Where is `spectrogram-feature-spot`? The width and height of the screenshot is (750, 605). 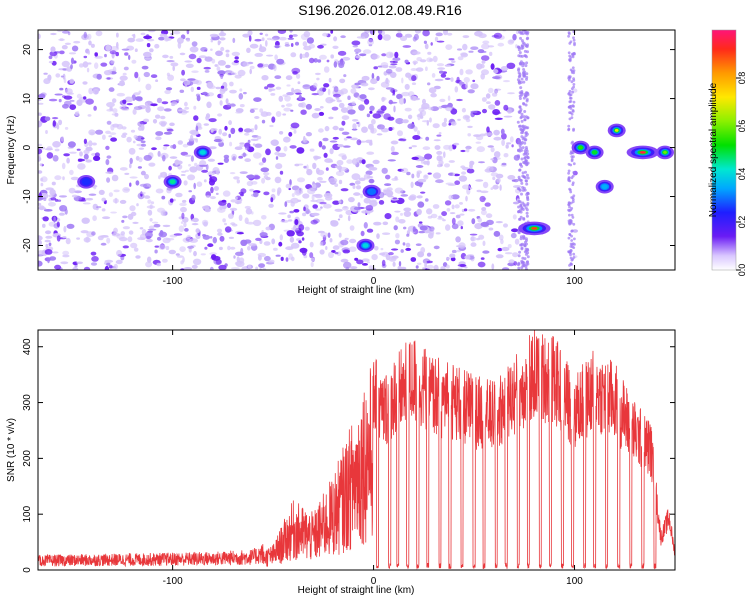
spectrogram-feature-spot is located at coordinates (371, 192).